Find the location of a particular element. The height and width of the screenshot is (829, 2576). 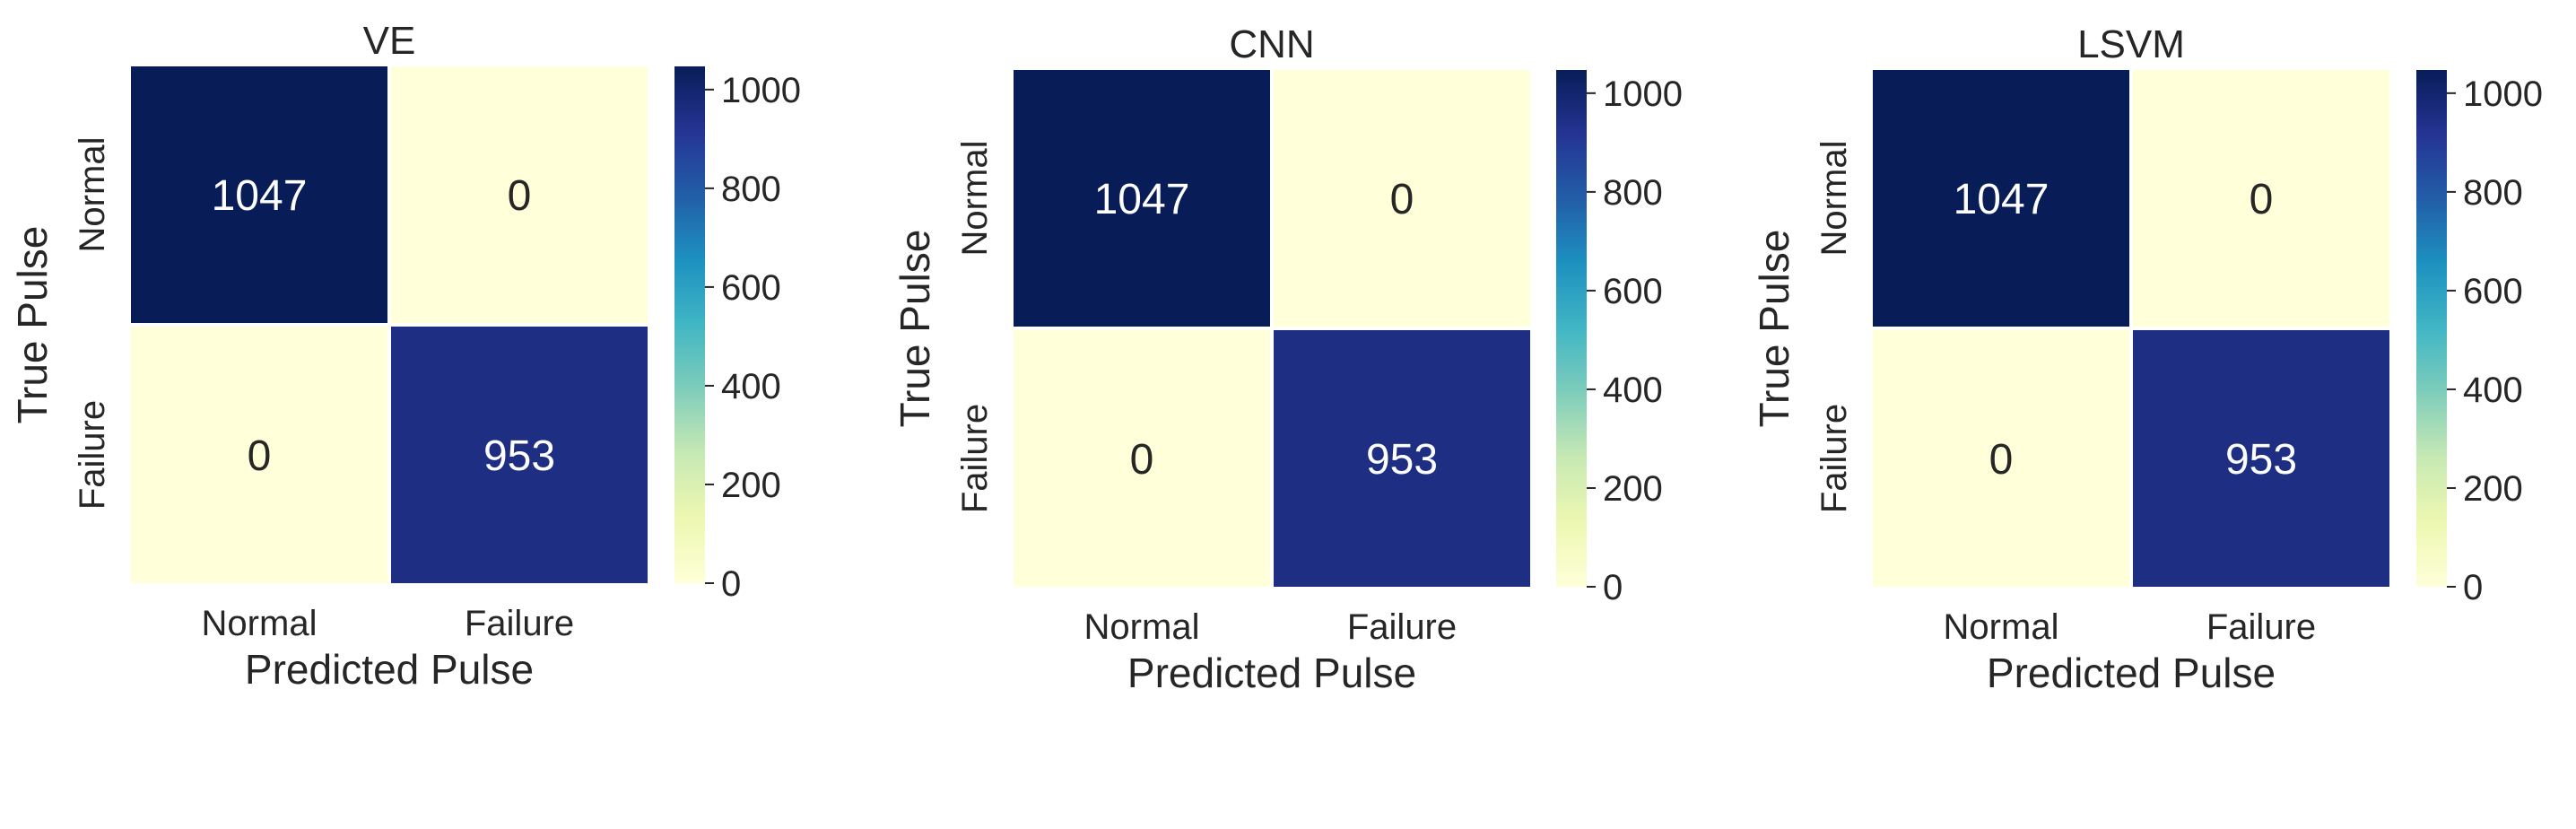

chart-title: LSVM is located at coordinates (2131, 44).